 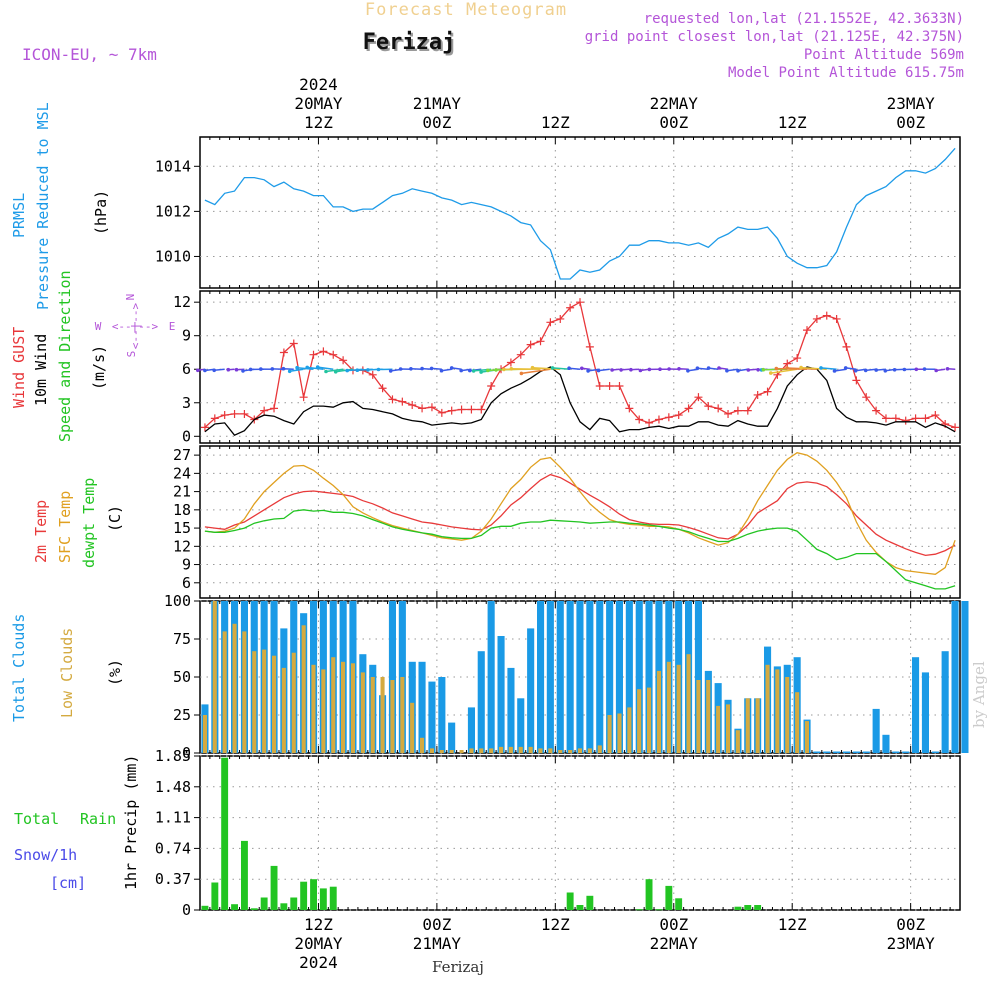 I want to click on compass-rose: N S W E <--|--> <--|-->, so click(x=135, y=326).